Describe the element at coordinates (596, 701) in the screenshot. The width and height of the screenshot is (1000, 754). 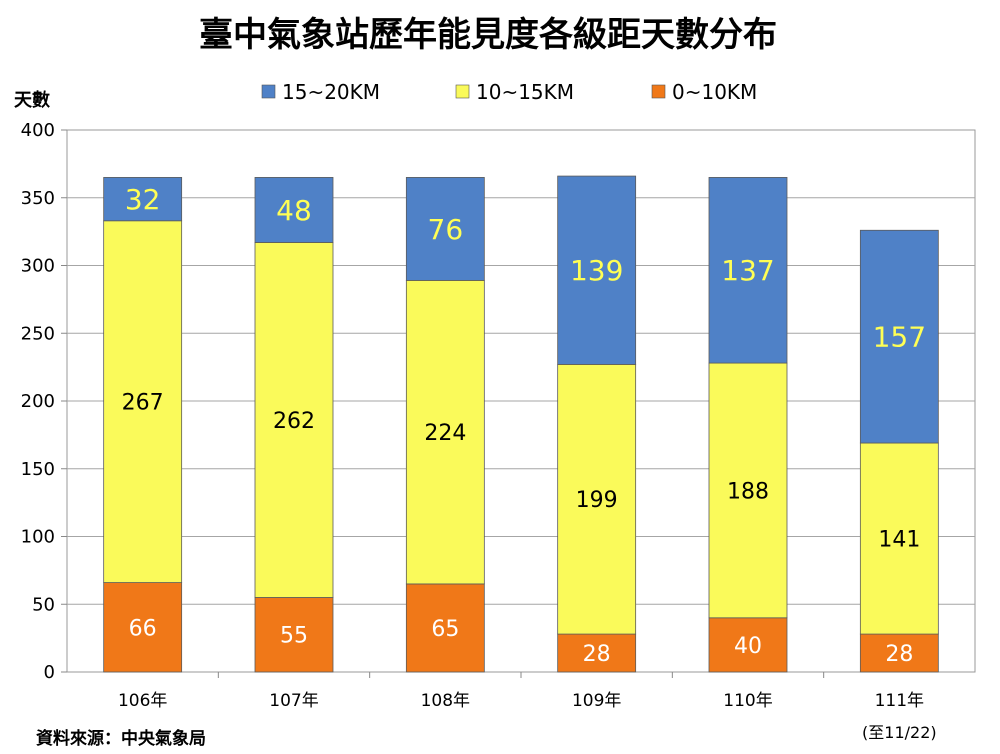
I see `x-tick-label: 109年` at that location.